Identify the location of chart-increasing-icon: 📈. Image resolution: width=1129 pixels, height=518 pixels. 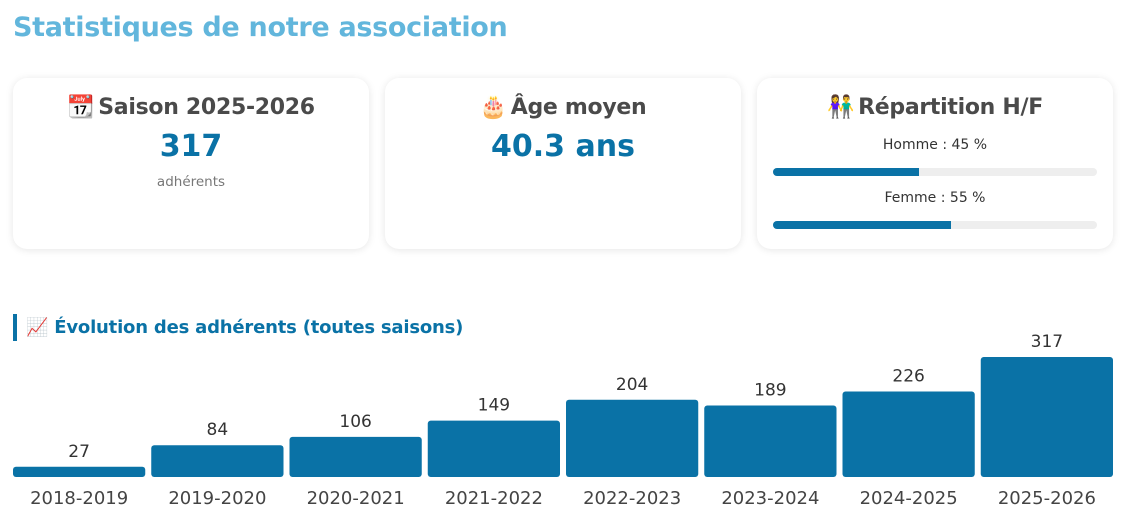
(37, 327).